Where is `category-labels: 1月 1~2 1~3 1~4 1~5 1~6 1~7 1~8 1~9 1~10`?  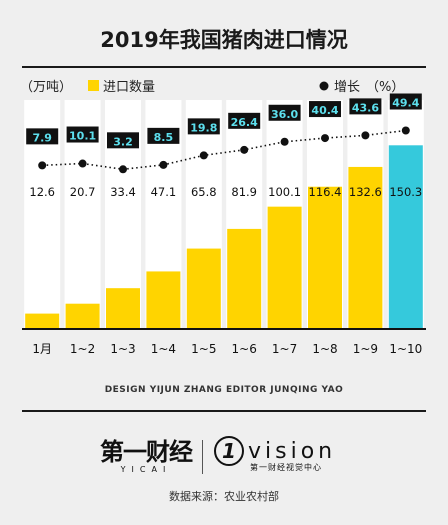 category-labels: 1月 1~2 1~3 1~4 1~5 1~6 1~7 1~8 1~9 1~10 is located at coordinates (227, 349).